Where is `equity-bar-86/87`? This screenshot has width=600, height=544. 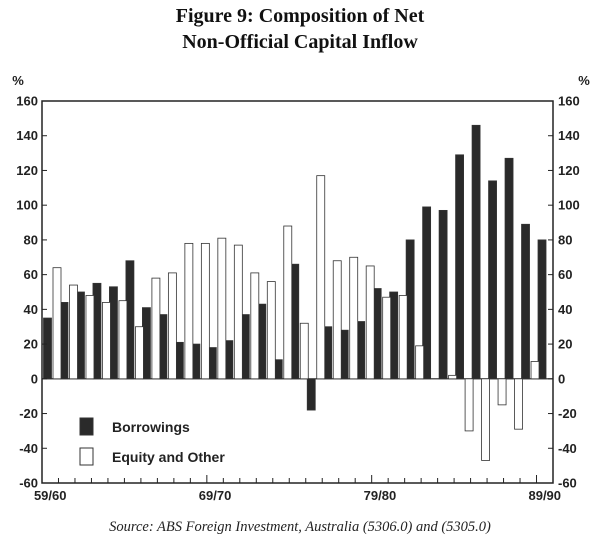 equity-bar-86/87 is located at coordinates (502, 392).